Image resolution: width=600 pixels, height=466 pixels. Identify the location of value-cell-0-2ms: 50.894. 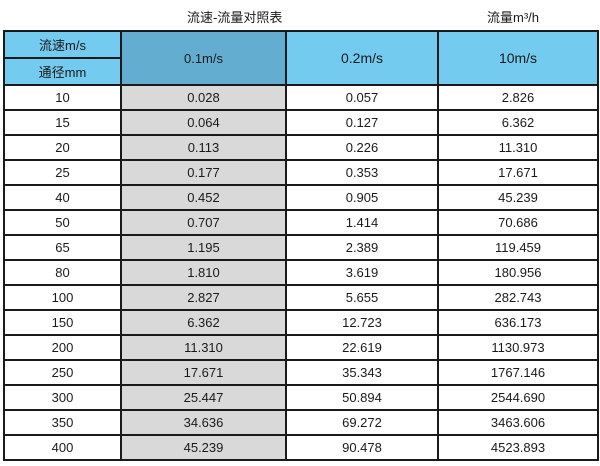
(362, 397).